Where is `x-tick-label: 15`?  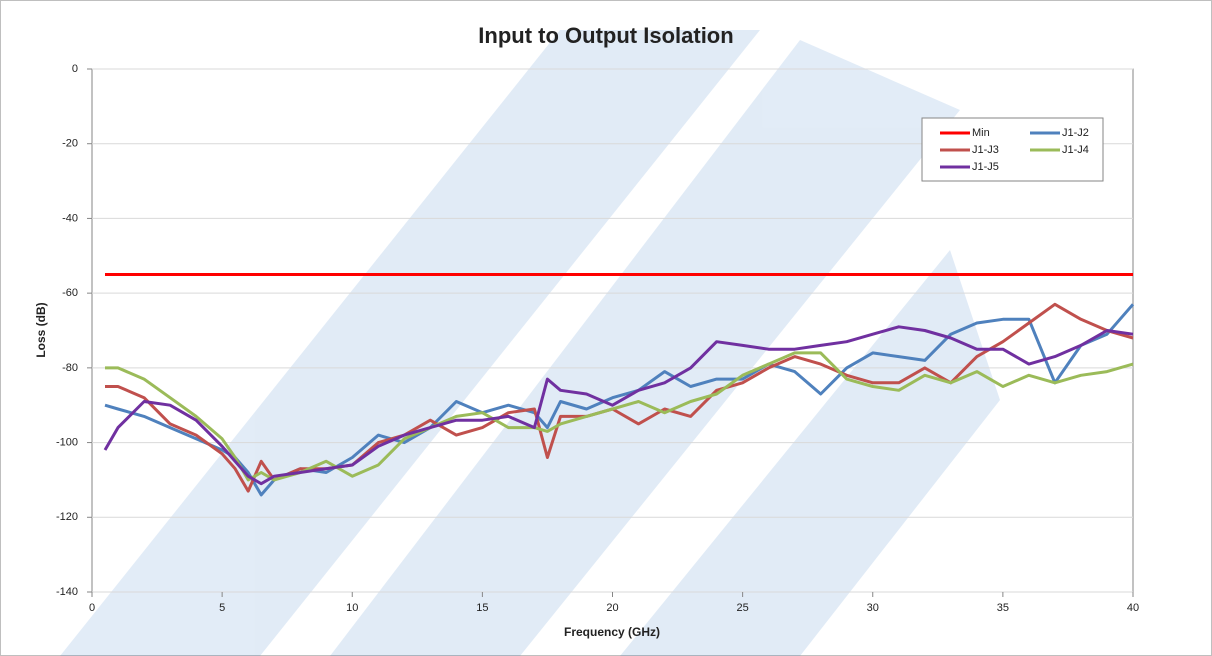
x-tick-label: 15 is located at coordinates (482, 608).